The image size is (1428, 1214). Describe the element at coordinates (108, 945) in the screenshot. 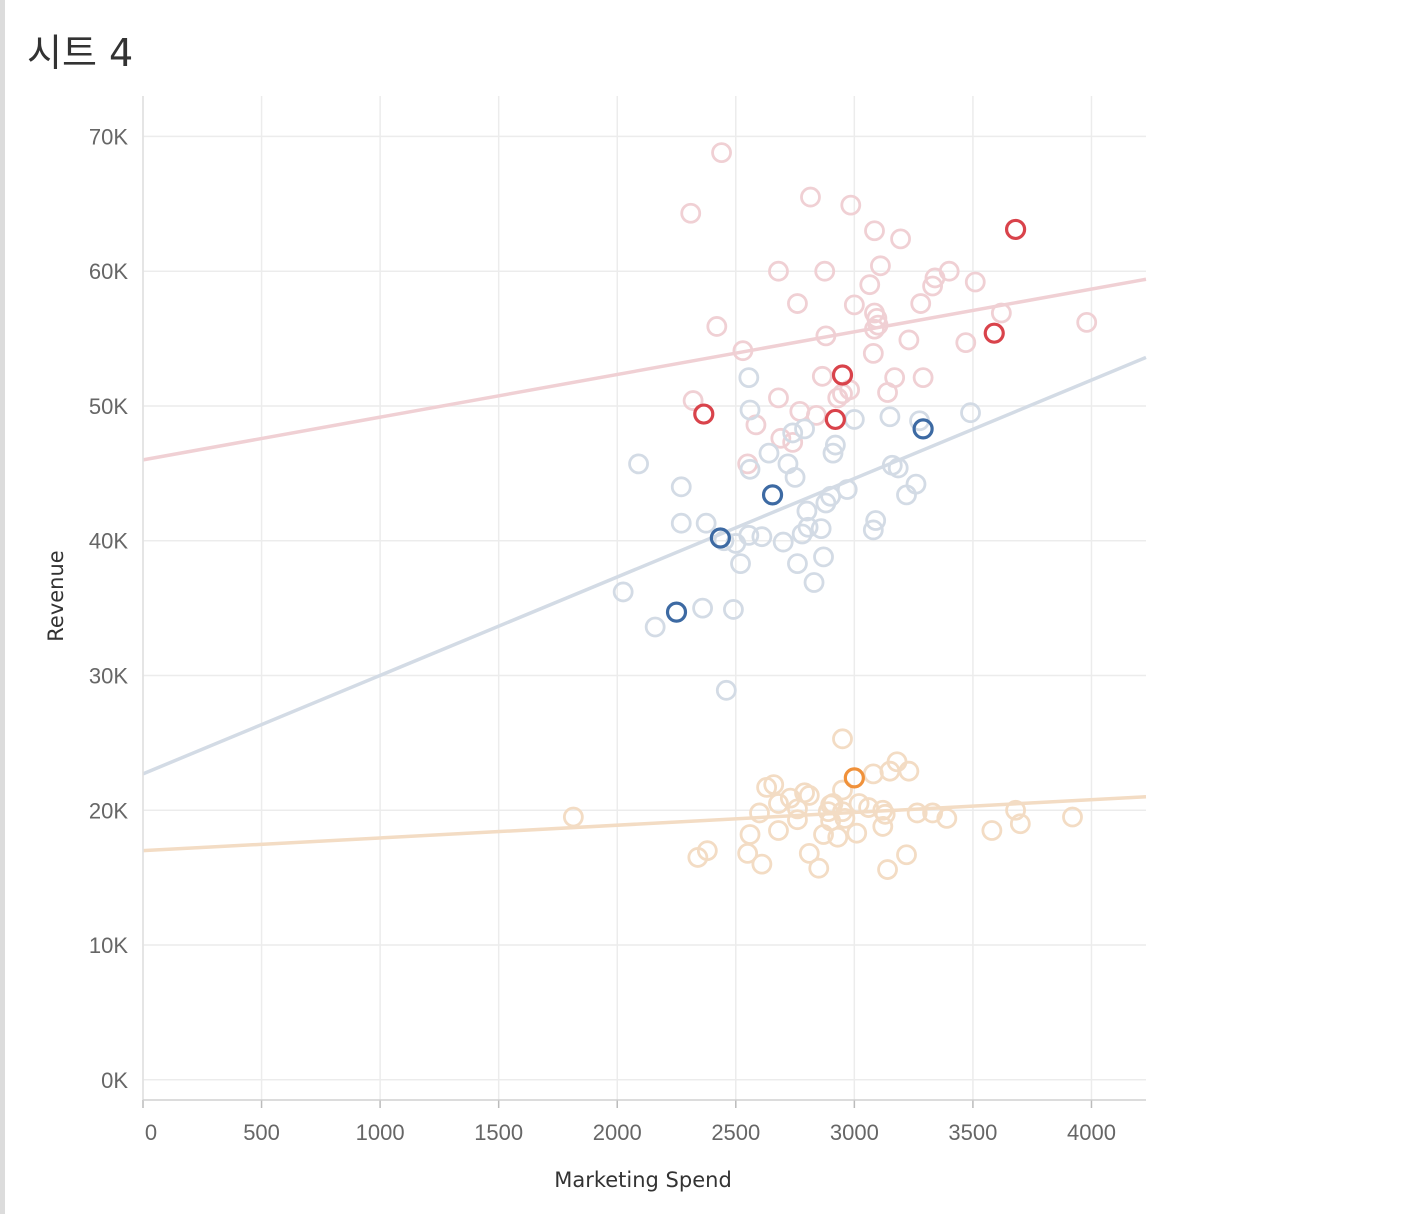

I see `y-tick-label: 10K` at that location.